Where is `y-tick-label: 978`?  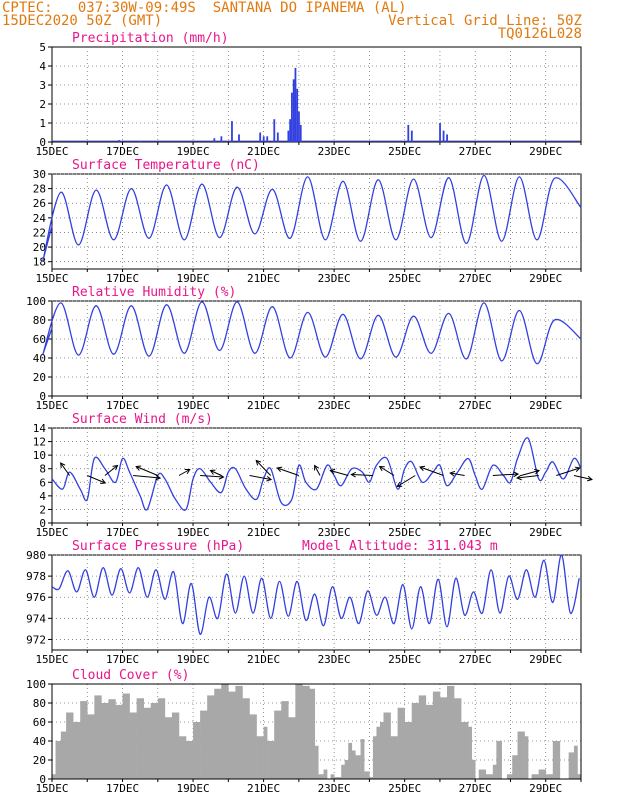
y-tick-label: 978 is located at coordinates (36, 576).